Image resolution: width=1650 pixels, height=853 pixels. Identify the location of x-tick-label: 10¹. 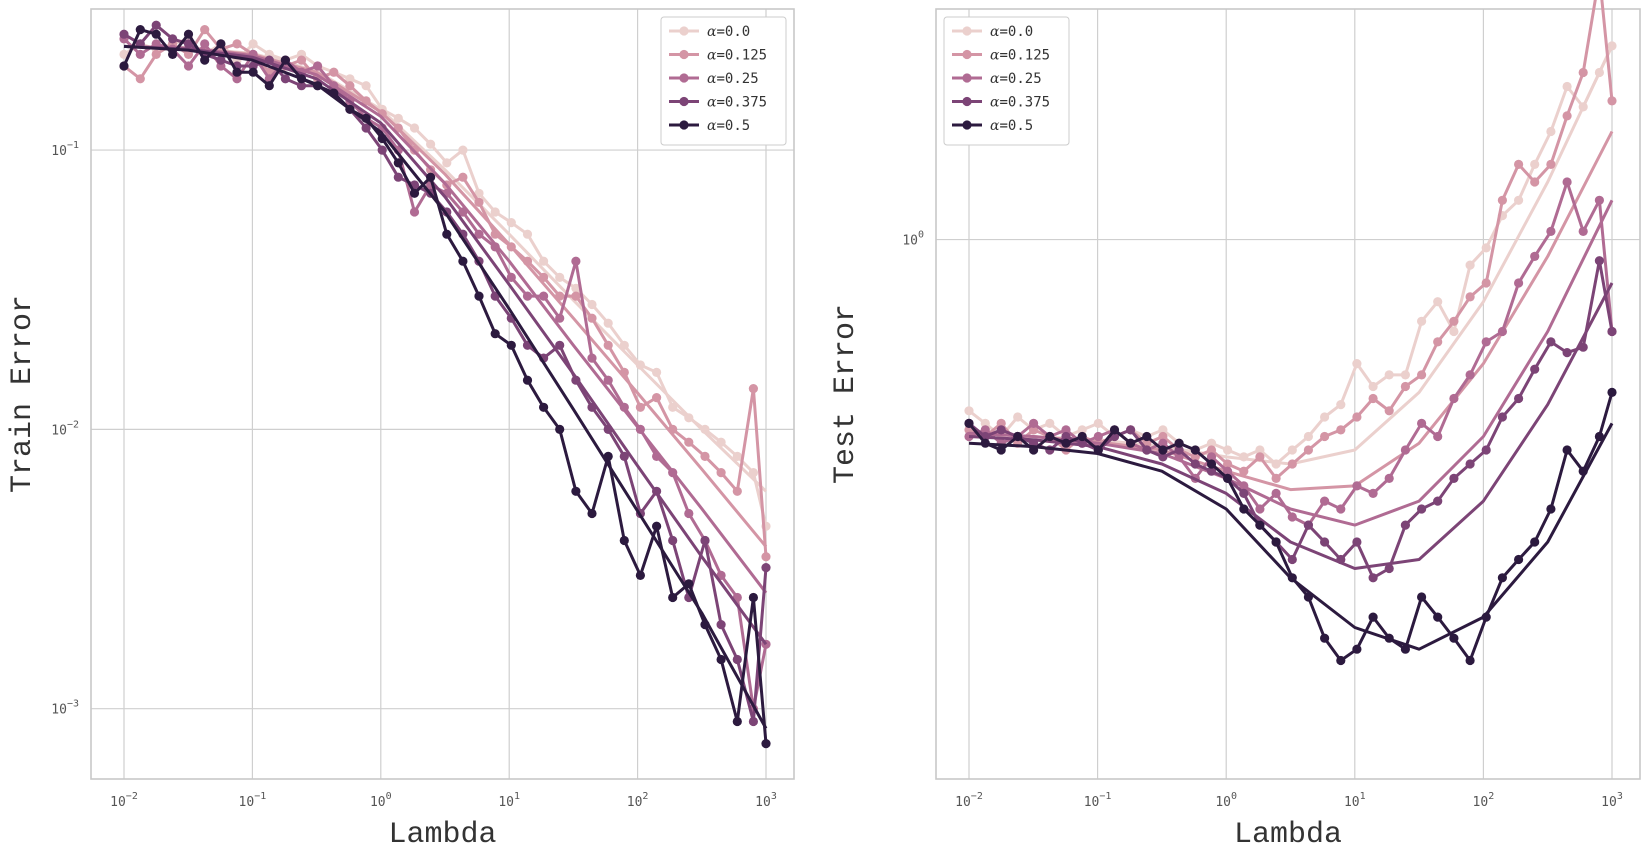
(1355, 800).